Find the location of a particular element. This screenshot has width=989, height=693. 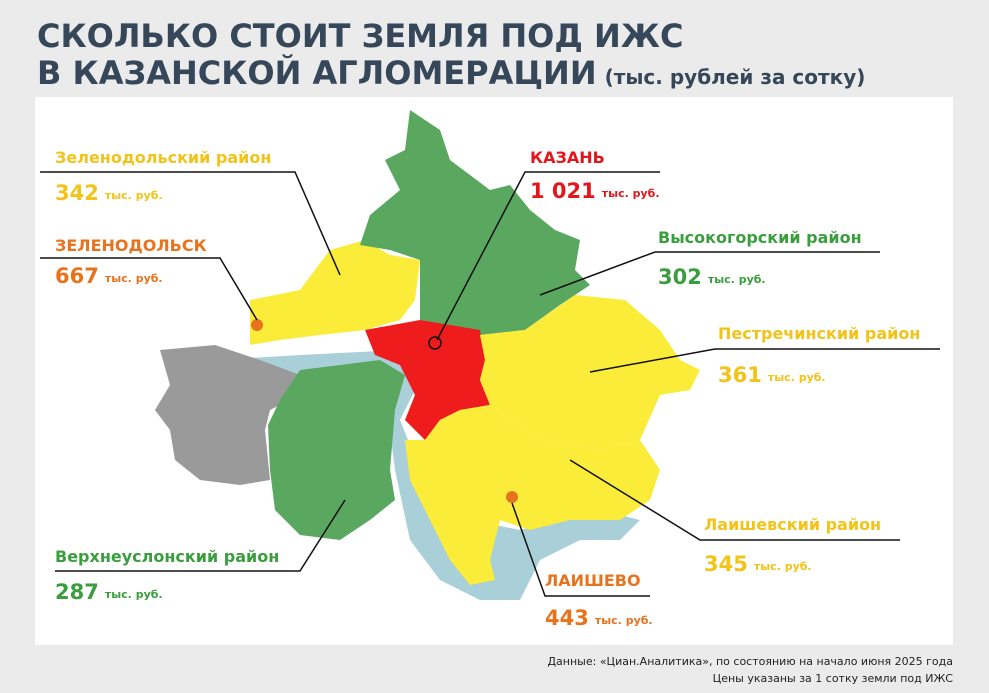

region-price: 345 is located at coordinates (726, 564).